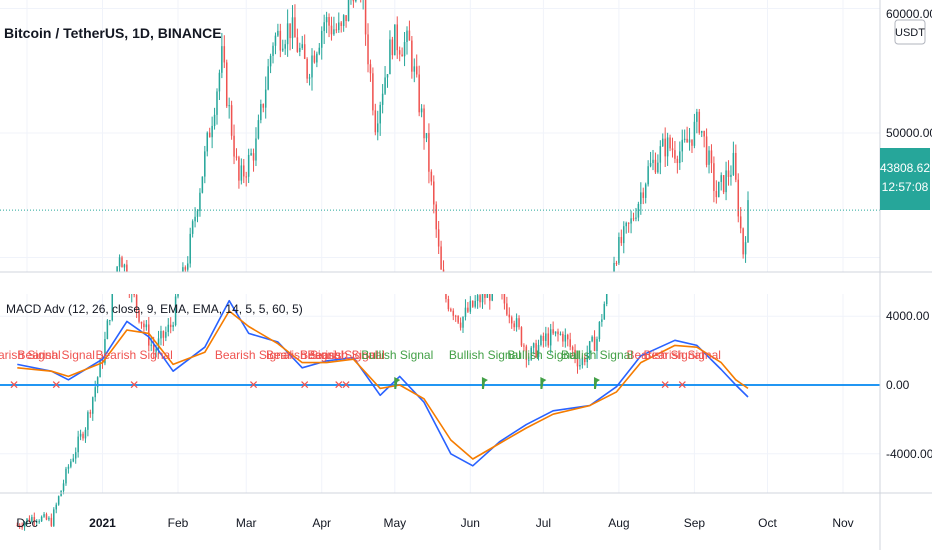 The image size is (932, 550). I want to click on bearish-signal-label: arish Signal, so click(30, 355).